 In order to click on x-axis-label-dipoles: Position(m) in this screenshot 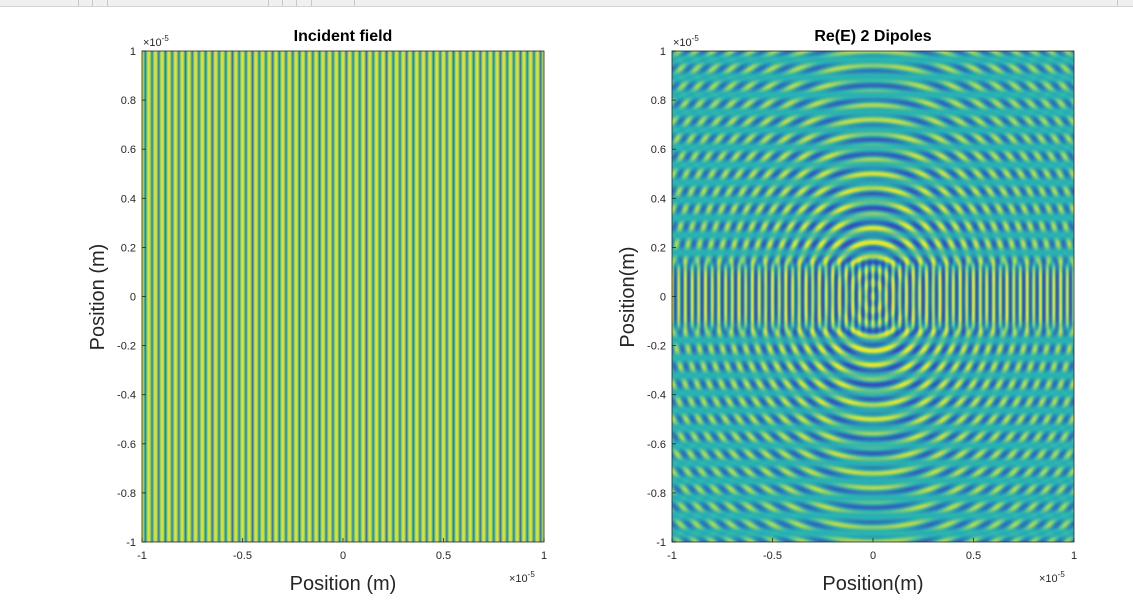, I will do `click(872, 584)`.